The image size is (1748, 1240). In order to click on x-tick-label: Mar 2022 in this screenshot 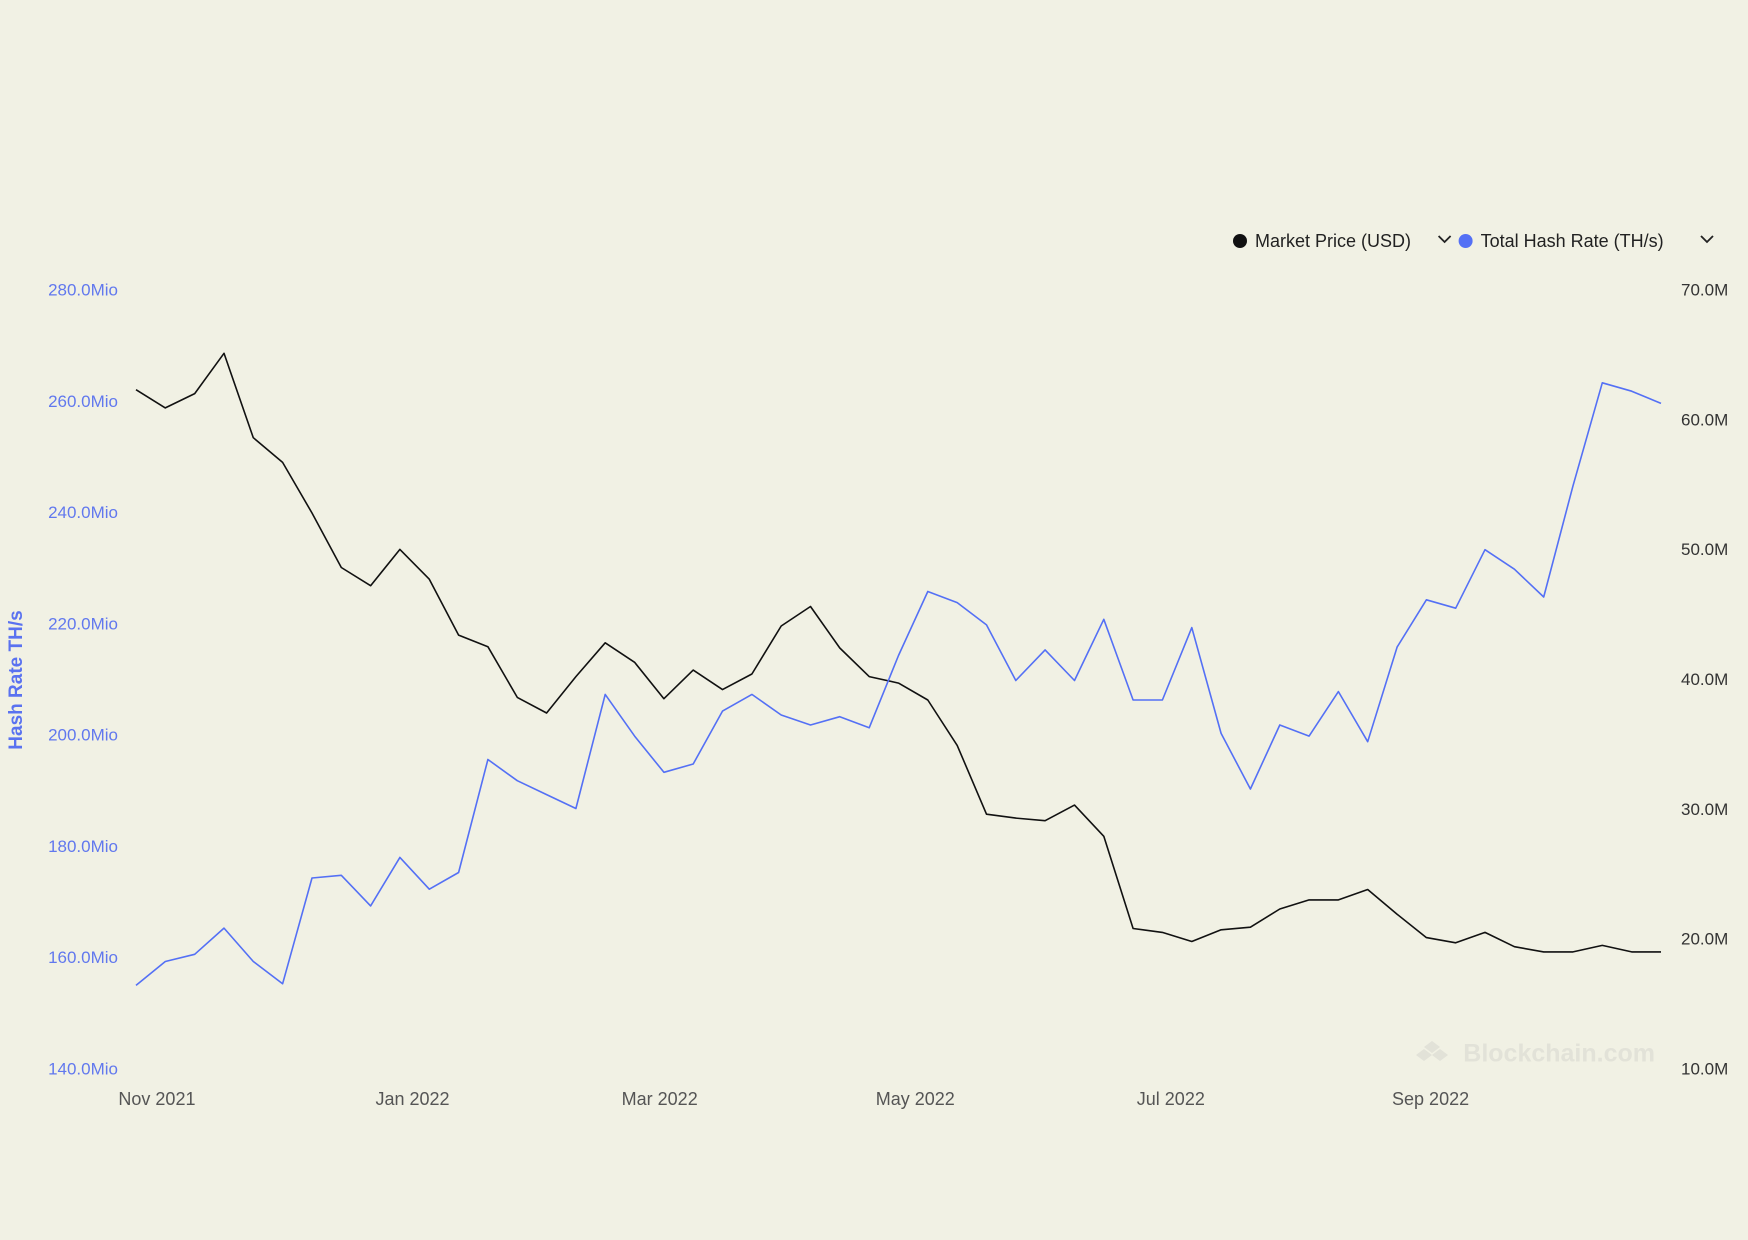, I will do `click(660, 1099)`.